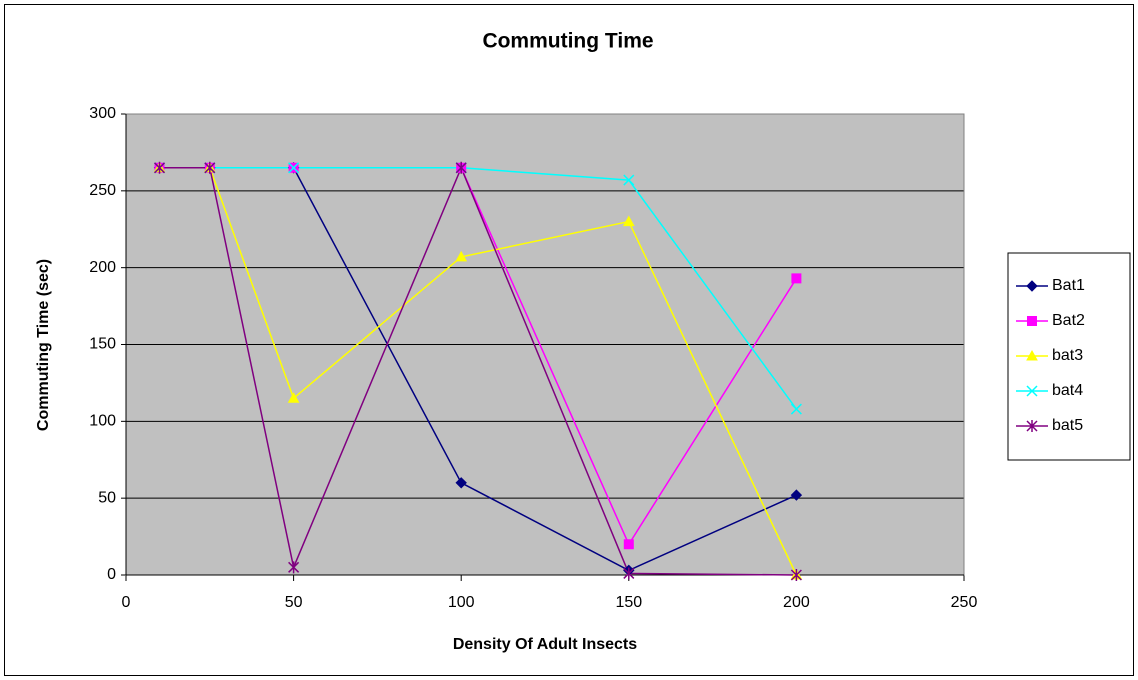 Image resolution: width=1138 pixels, height=680 pixels. What do you see at coordinates (1068, 285) in the screenshot?
I see `legend-label: Bat1` at bounding box center [1068, 285].